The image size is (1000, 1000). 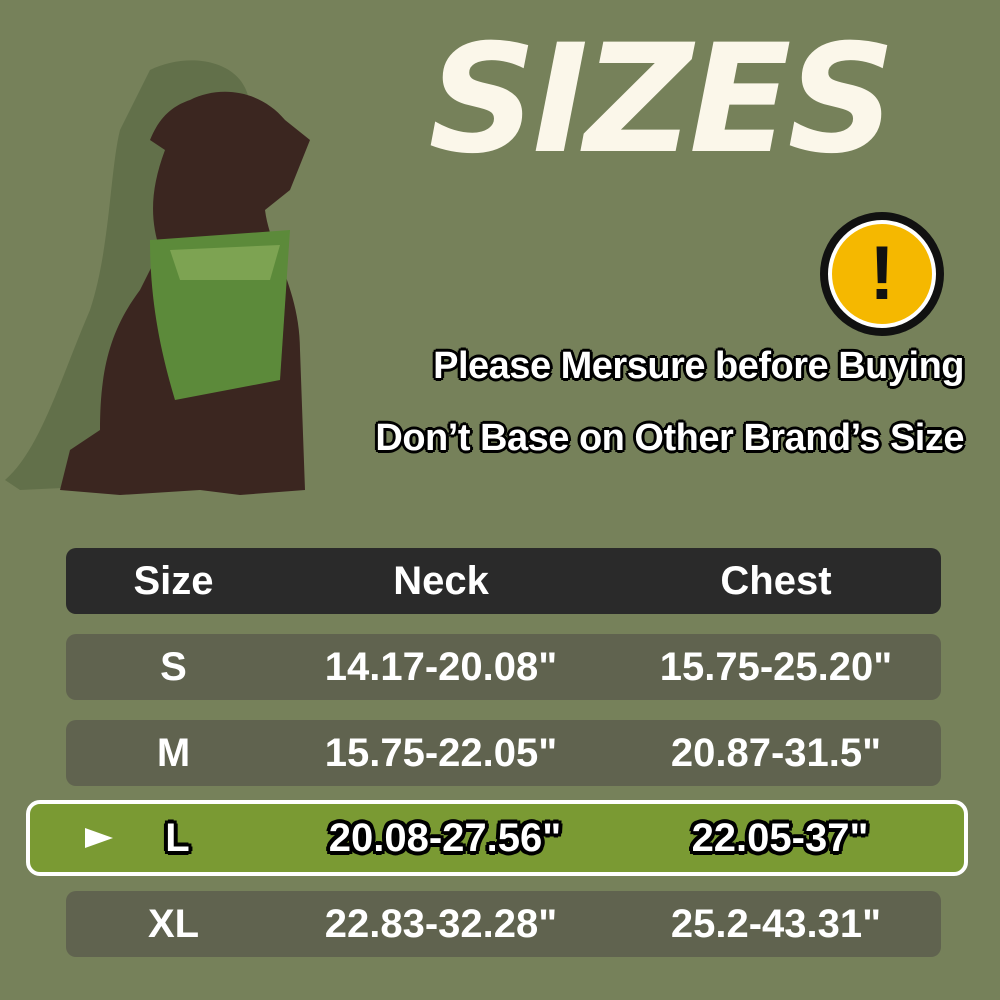 I want to click on table-row-xl: XL 22.83-32.28" 25.2-43.31", so click(x=503, y=924).